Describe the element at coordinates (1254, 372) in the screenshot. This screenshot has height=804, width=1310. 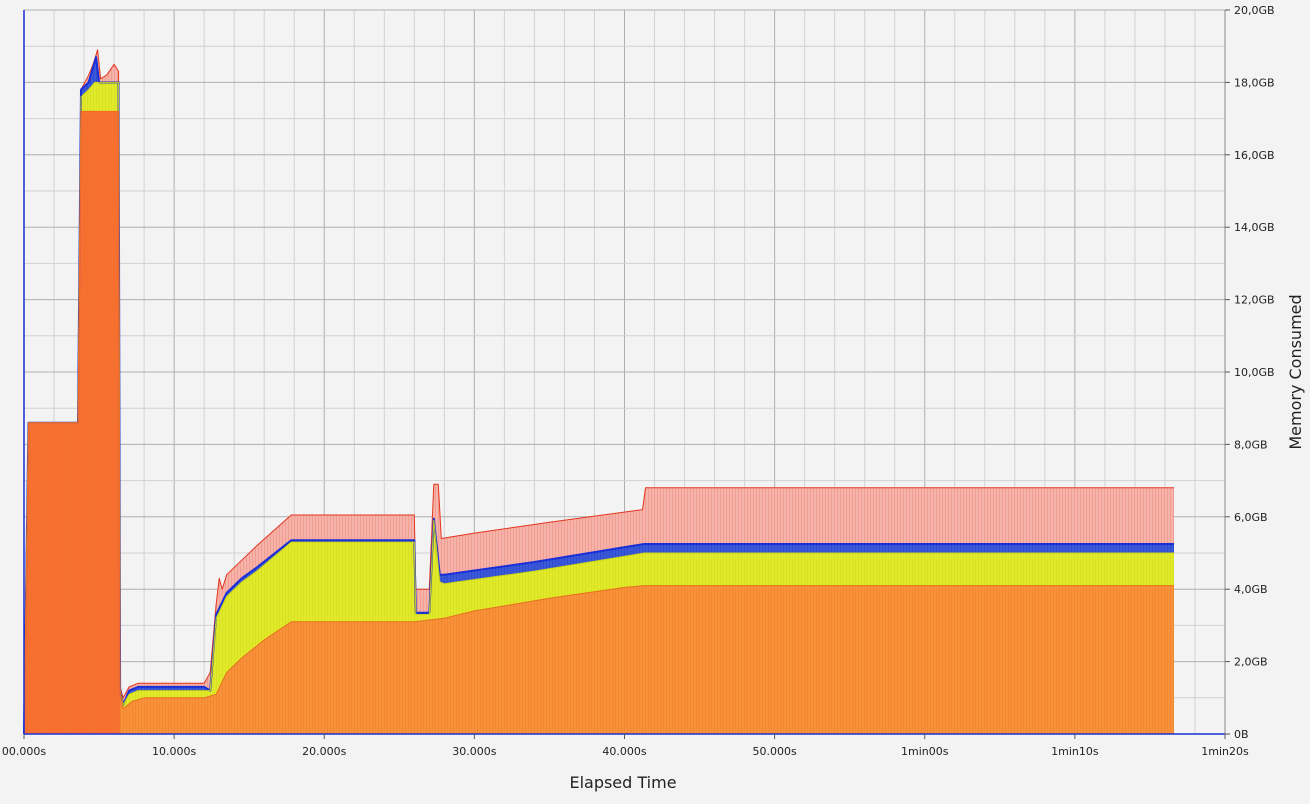
I see `y-tick-label: 10,0GB` at that location.